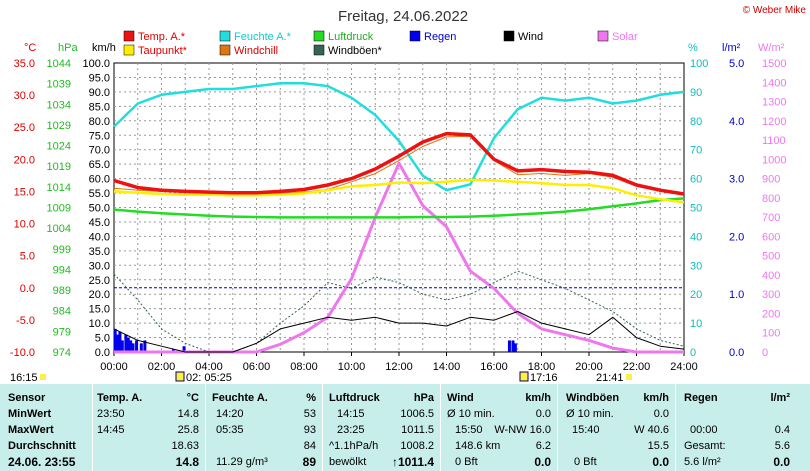  What do you see at coordinates (59, 105) in the screenshot?
I see `tick-label-pressure_hpa: 1034` at bounding box center [59, 105].